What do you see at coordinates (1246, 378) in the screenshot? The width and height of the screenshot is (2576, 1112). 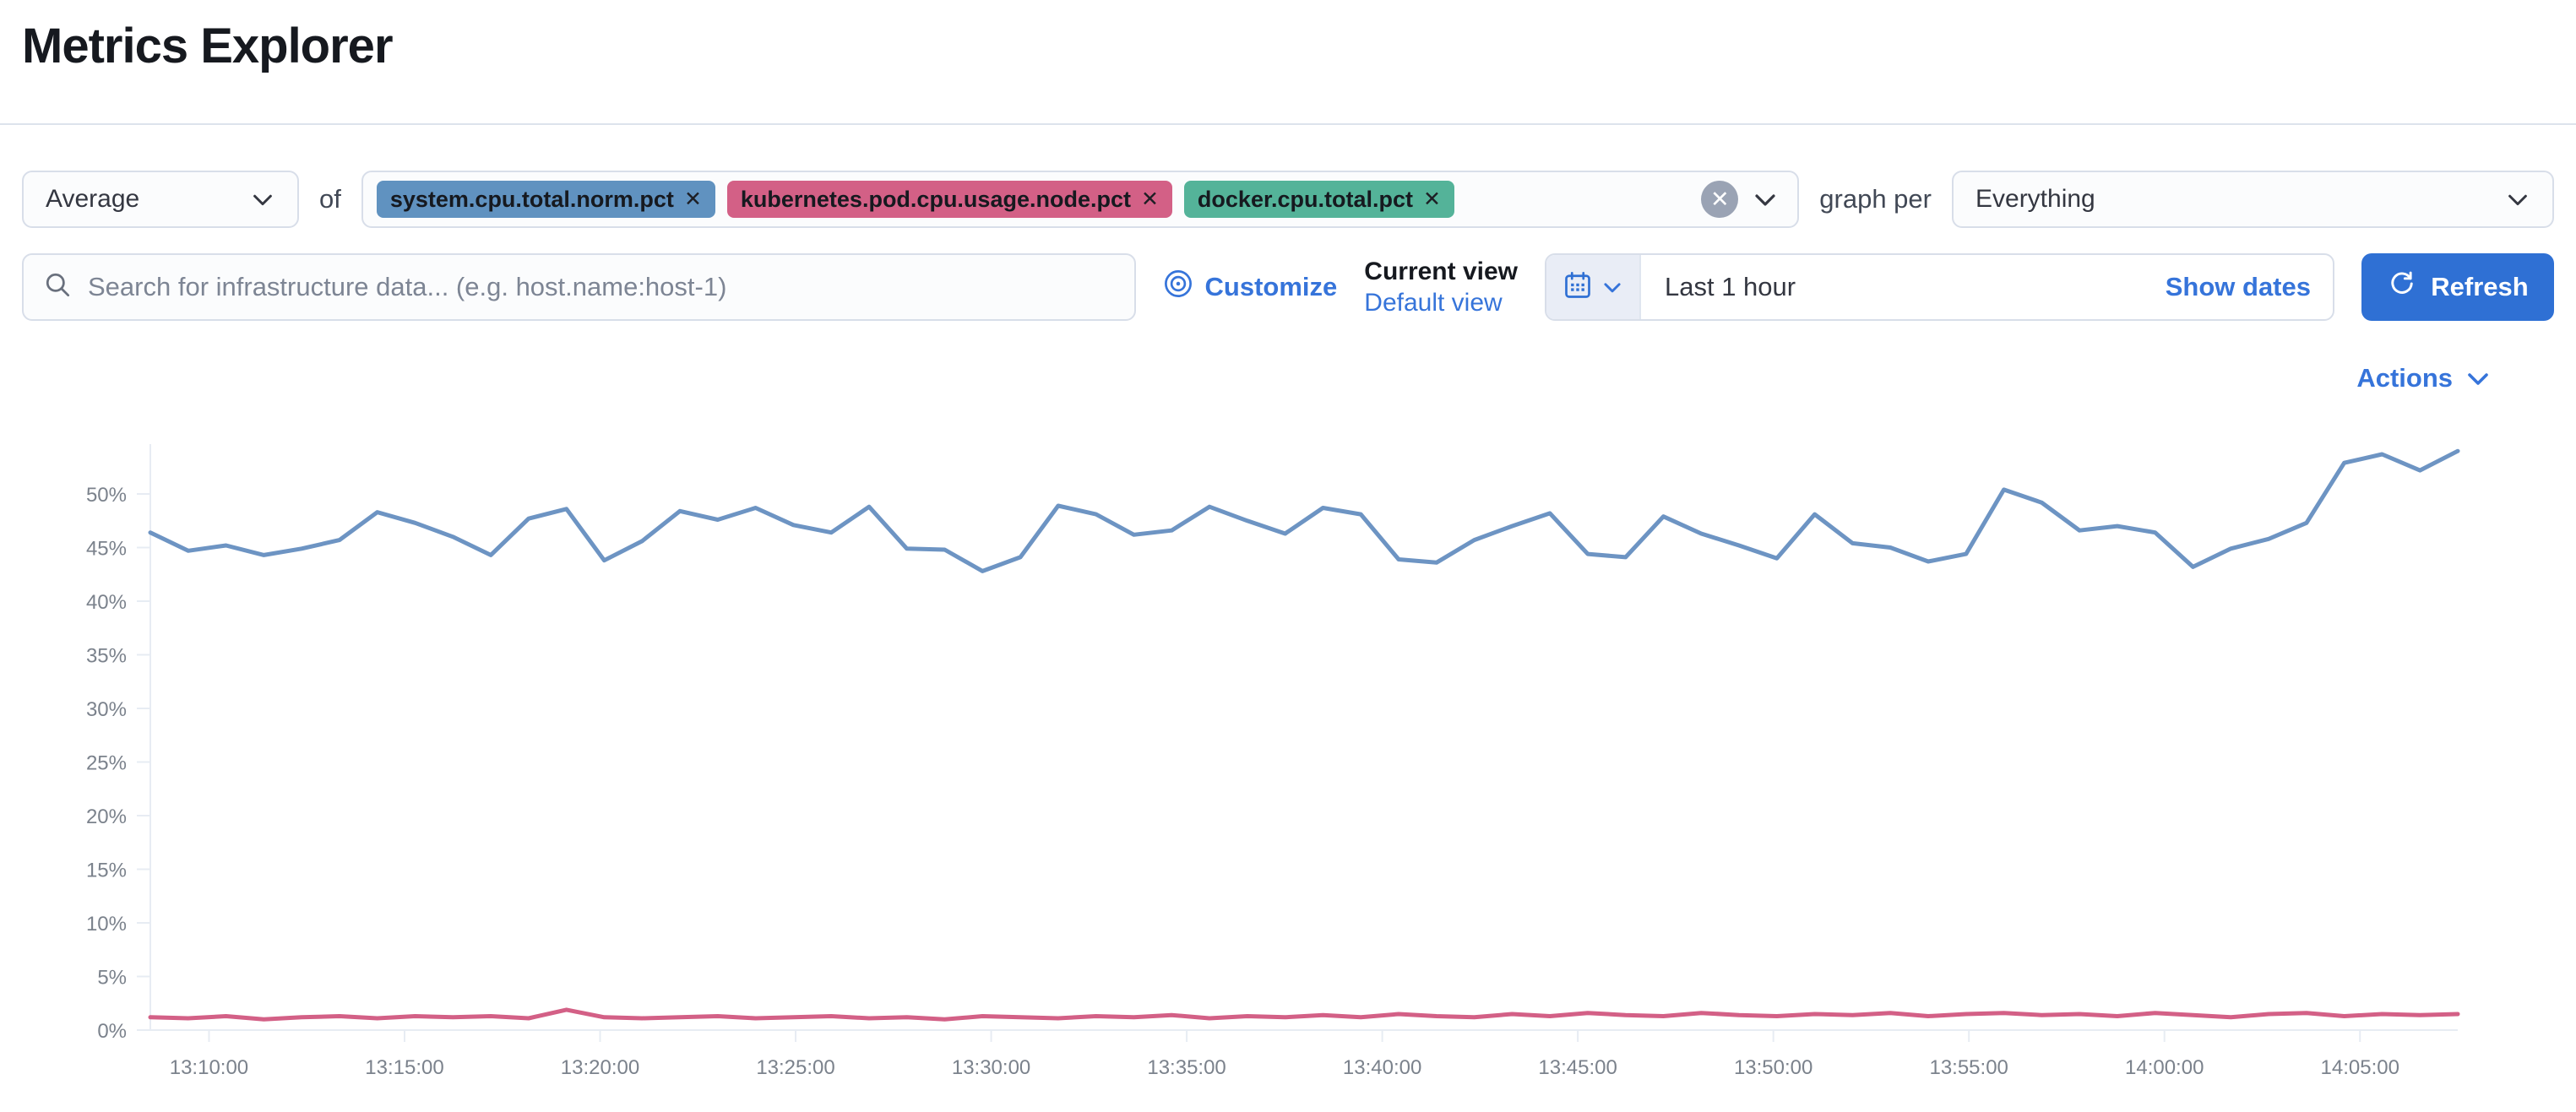 I see `chart-actions-row: Actions` at bounding box center [1246, 378].